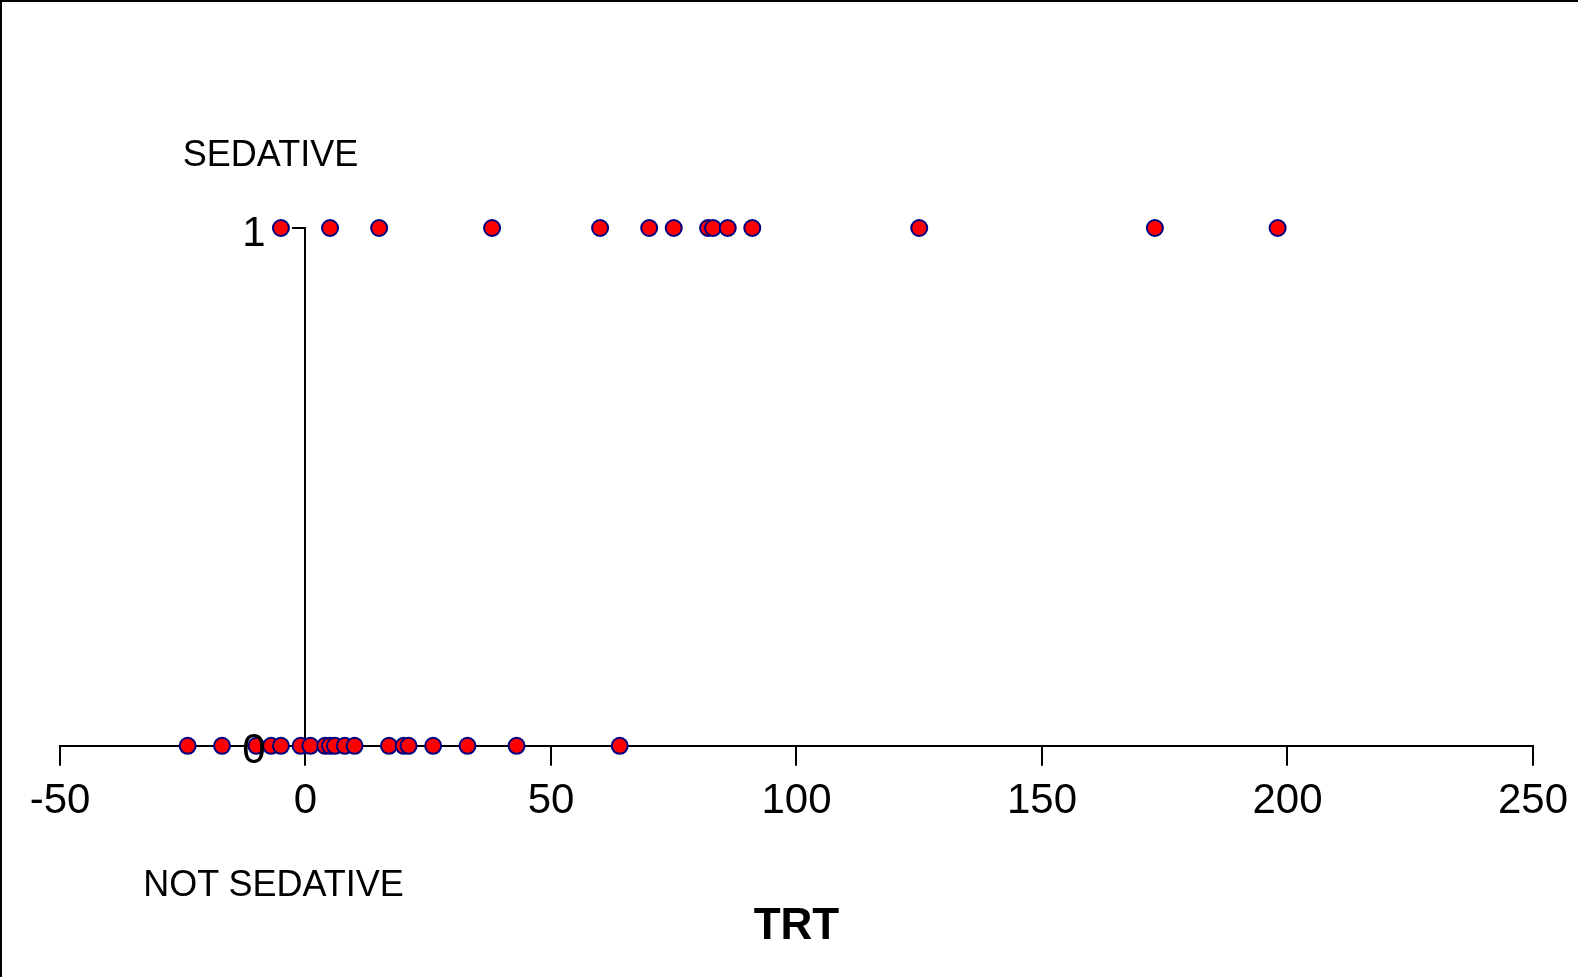 This screenshot has height=977, width=1578. Describe the element at coordinates (796, 798) in the screenshot. I see `x-tick-label: 100` at that location.